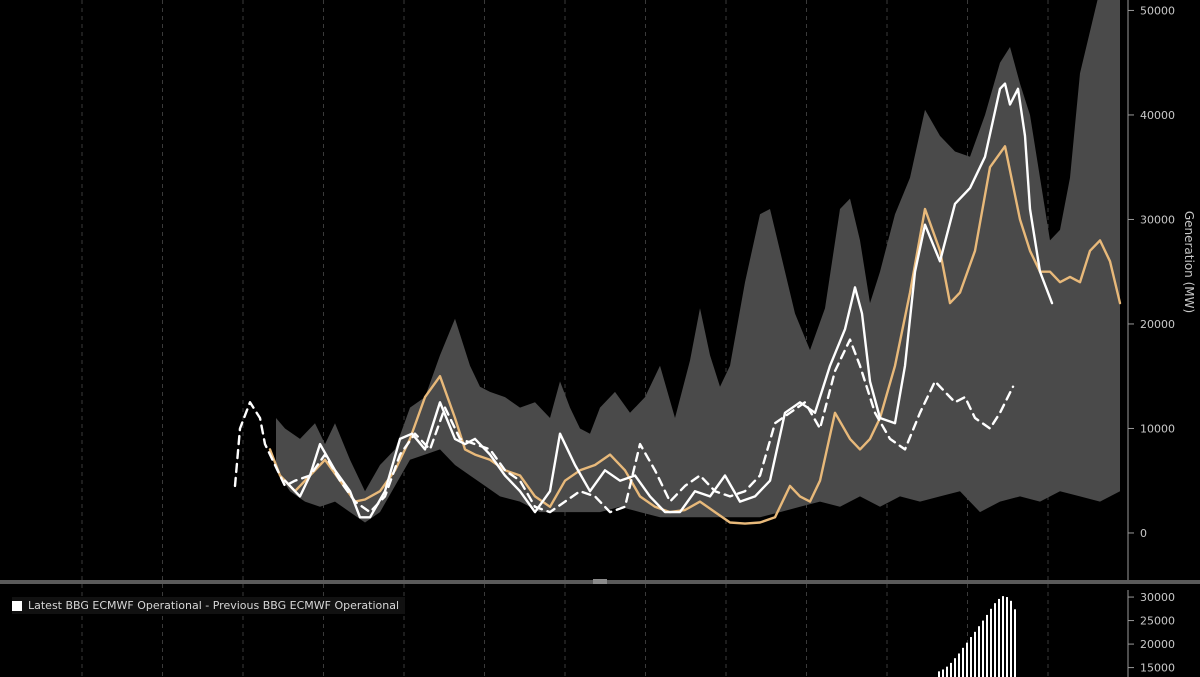 This screenshot has height=677, width=1200. What do you see at coordinates (977, 636) in the screenshot?
I see `difference-bars` at bounding box center [977, 636].